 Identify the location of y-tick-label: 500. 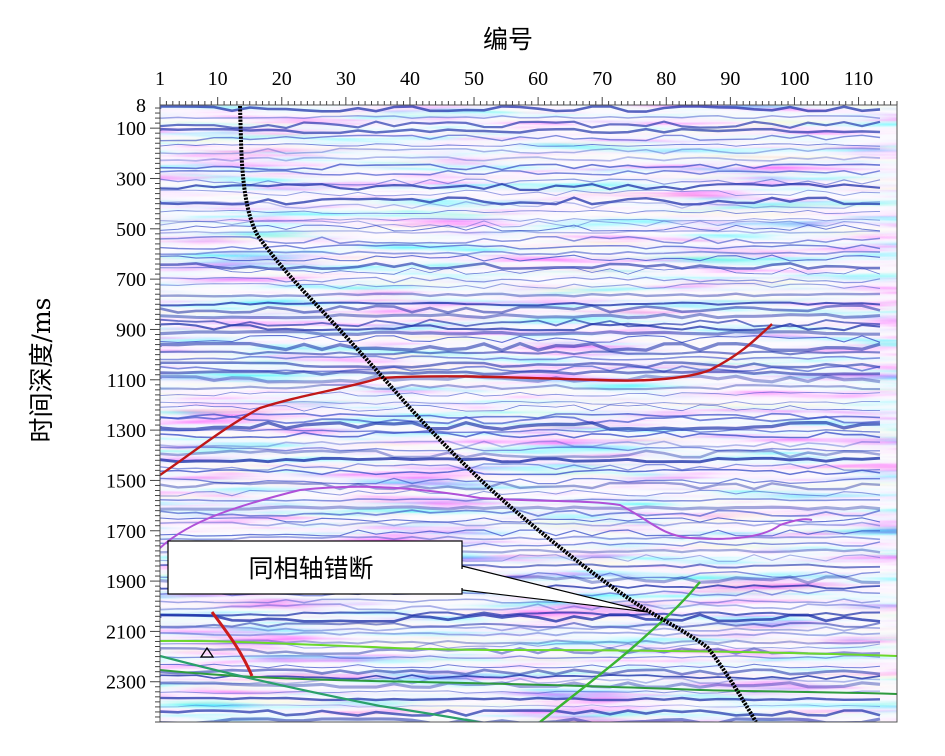
(131, 230).